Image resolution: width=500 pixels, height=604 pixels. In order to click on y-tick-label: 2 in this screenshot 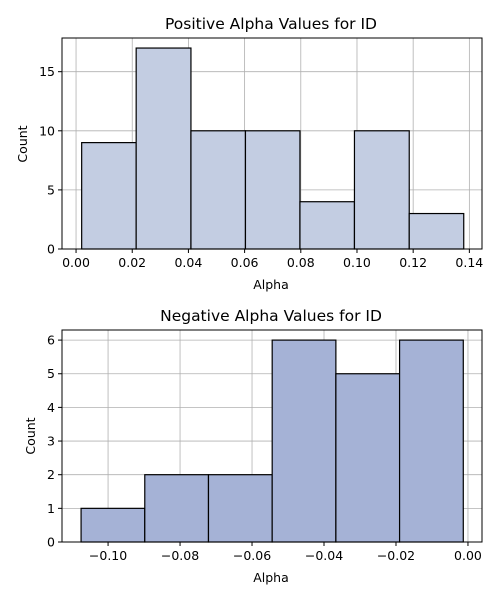, I will do `click(51, 474)`.